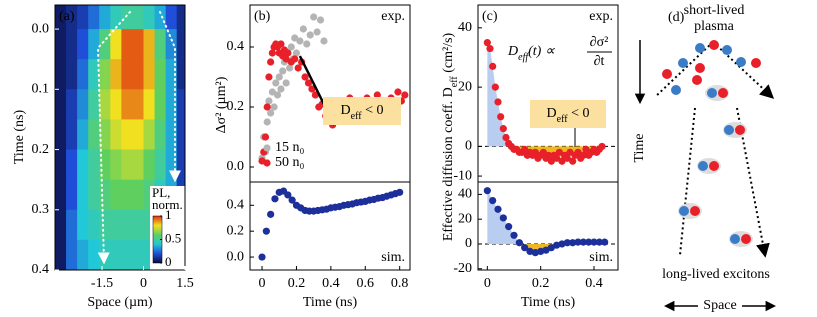 This screenshot has width=817, height=317. What do you see at coordinates (719, 305) in the screenshot?
I see `diagram-text: Space` at bounding box center [719, 305].